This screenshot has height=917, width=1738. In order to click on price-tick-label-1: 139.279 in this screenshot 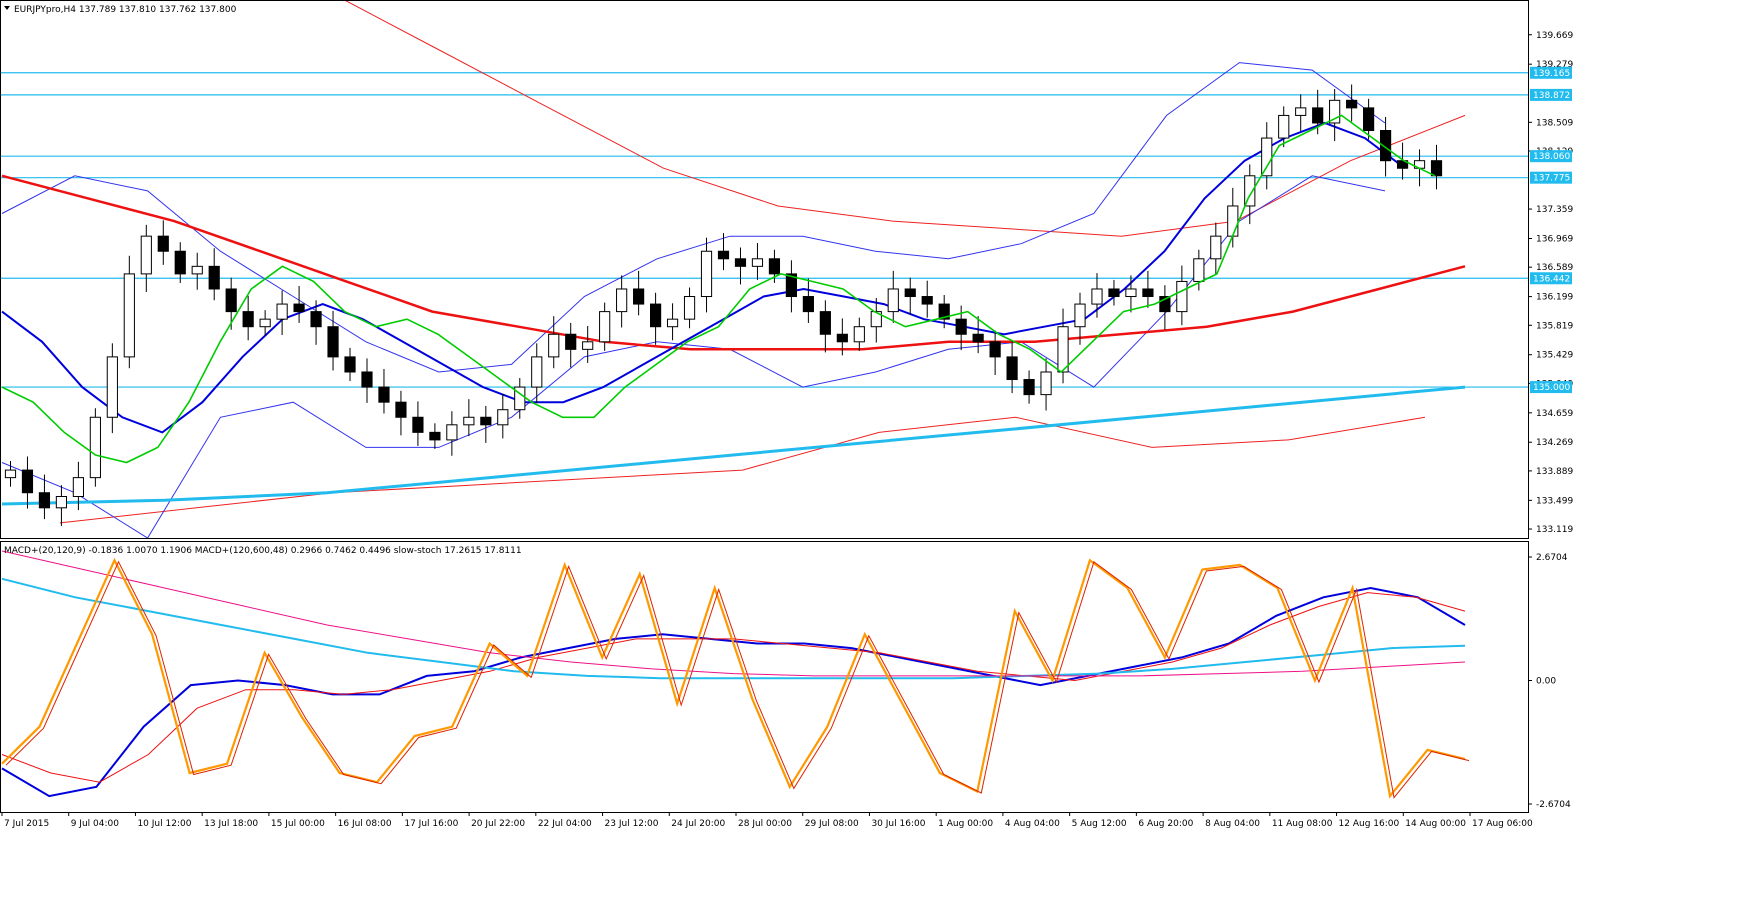, I will do `click(1554, 65)`.